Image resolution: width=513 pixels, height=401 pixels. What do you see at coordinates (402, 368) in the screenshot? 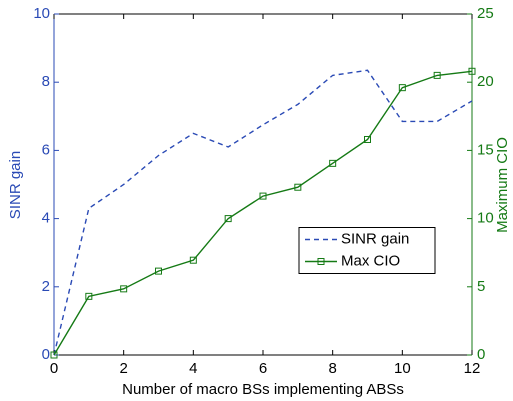
I see `x-tick-label: 10` at bounding box center [402, 368].